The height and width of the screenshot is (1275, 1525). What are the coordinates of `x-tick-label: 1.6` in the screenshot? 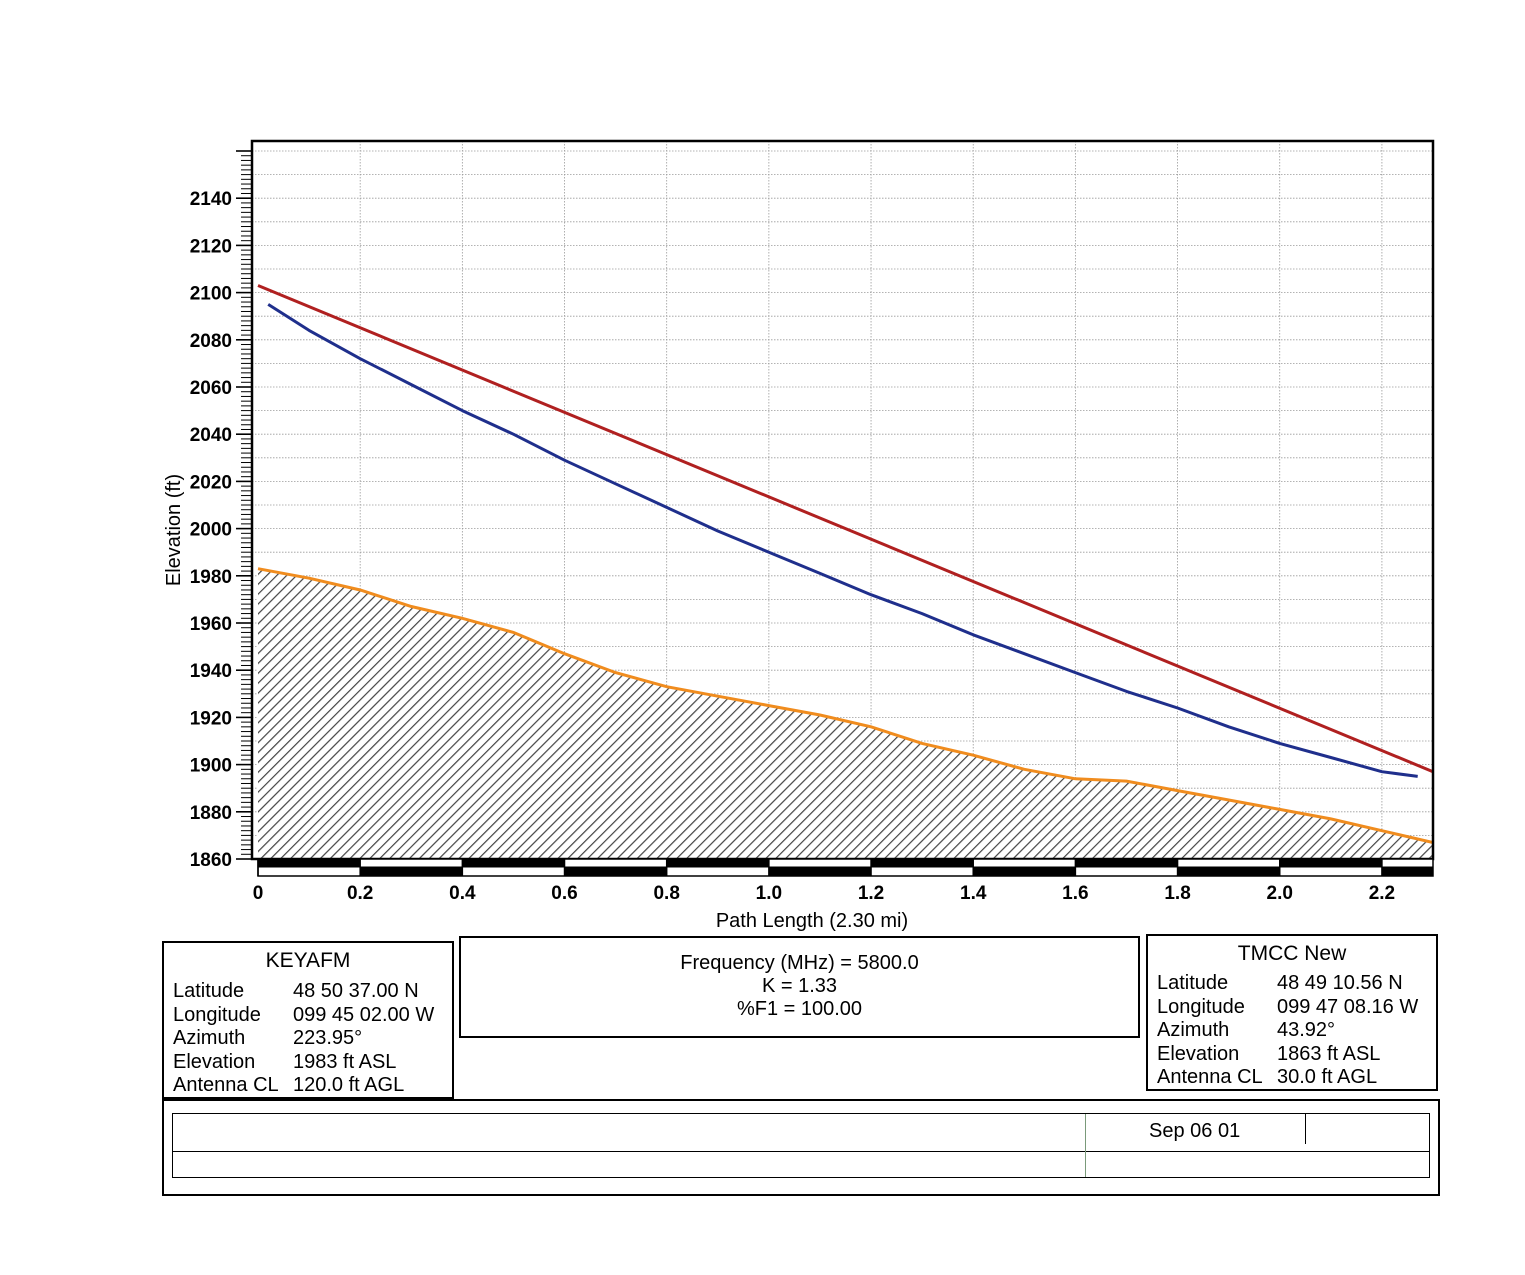 It's located at (1075, 893).